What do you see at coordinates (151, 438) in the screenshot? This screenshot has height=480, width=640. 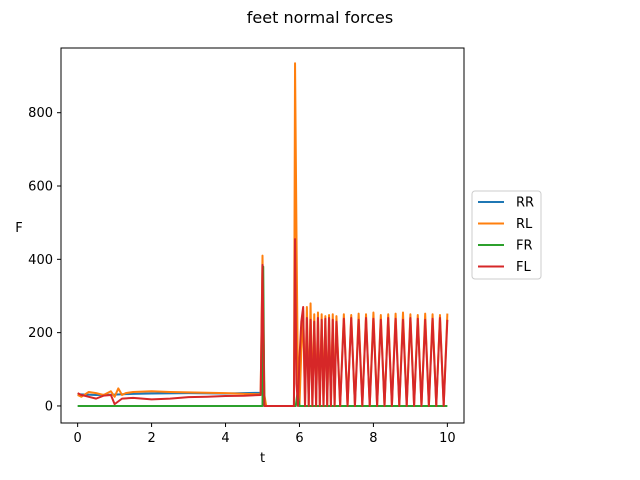 I see `x-tick-label: 2` at bounding box center [151, 438].